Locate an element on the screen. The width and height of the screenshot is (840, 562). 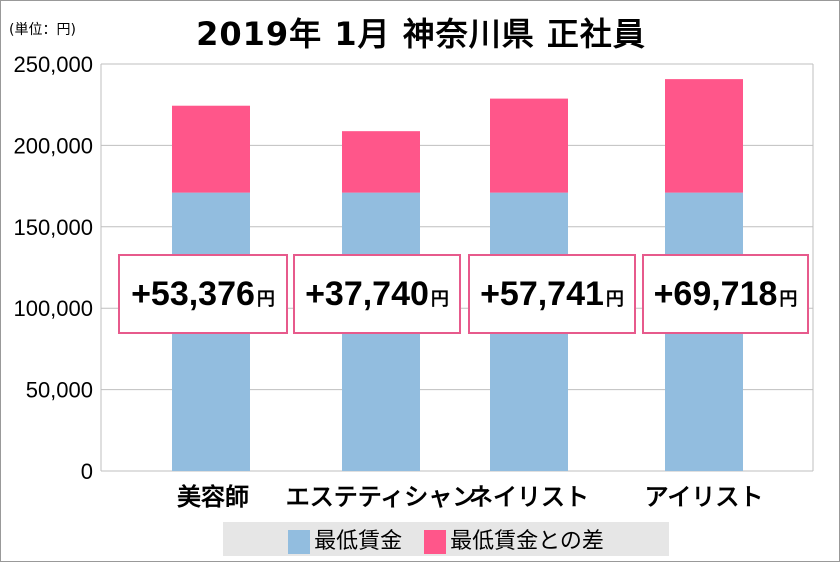
legend-item-1: 最低賃金との差 is located at coordinates (514, 539).